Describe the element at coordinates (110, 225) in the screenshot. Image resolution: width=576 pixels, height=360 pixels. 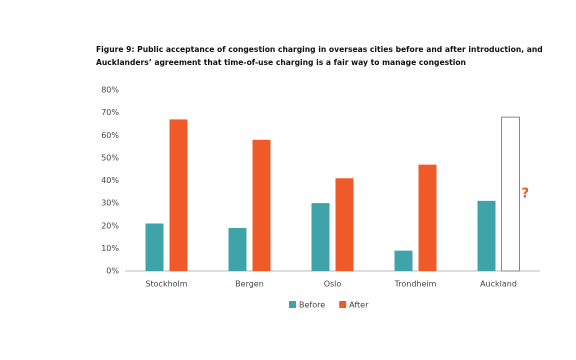
I see `y-tick-label: 20%` at that location.